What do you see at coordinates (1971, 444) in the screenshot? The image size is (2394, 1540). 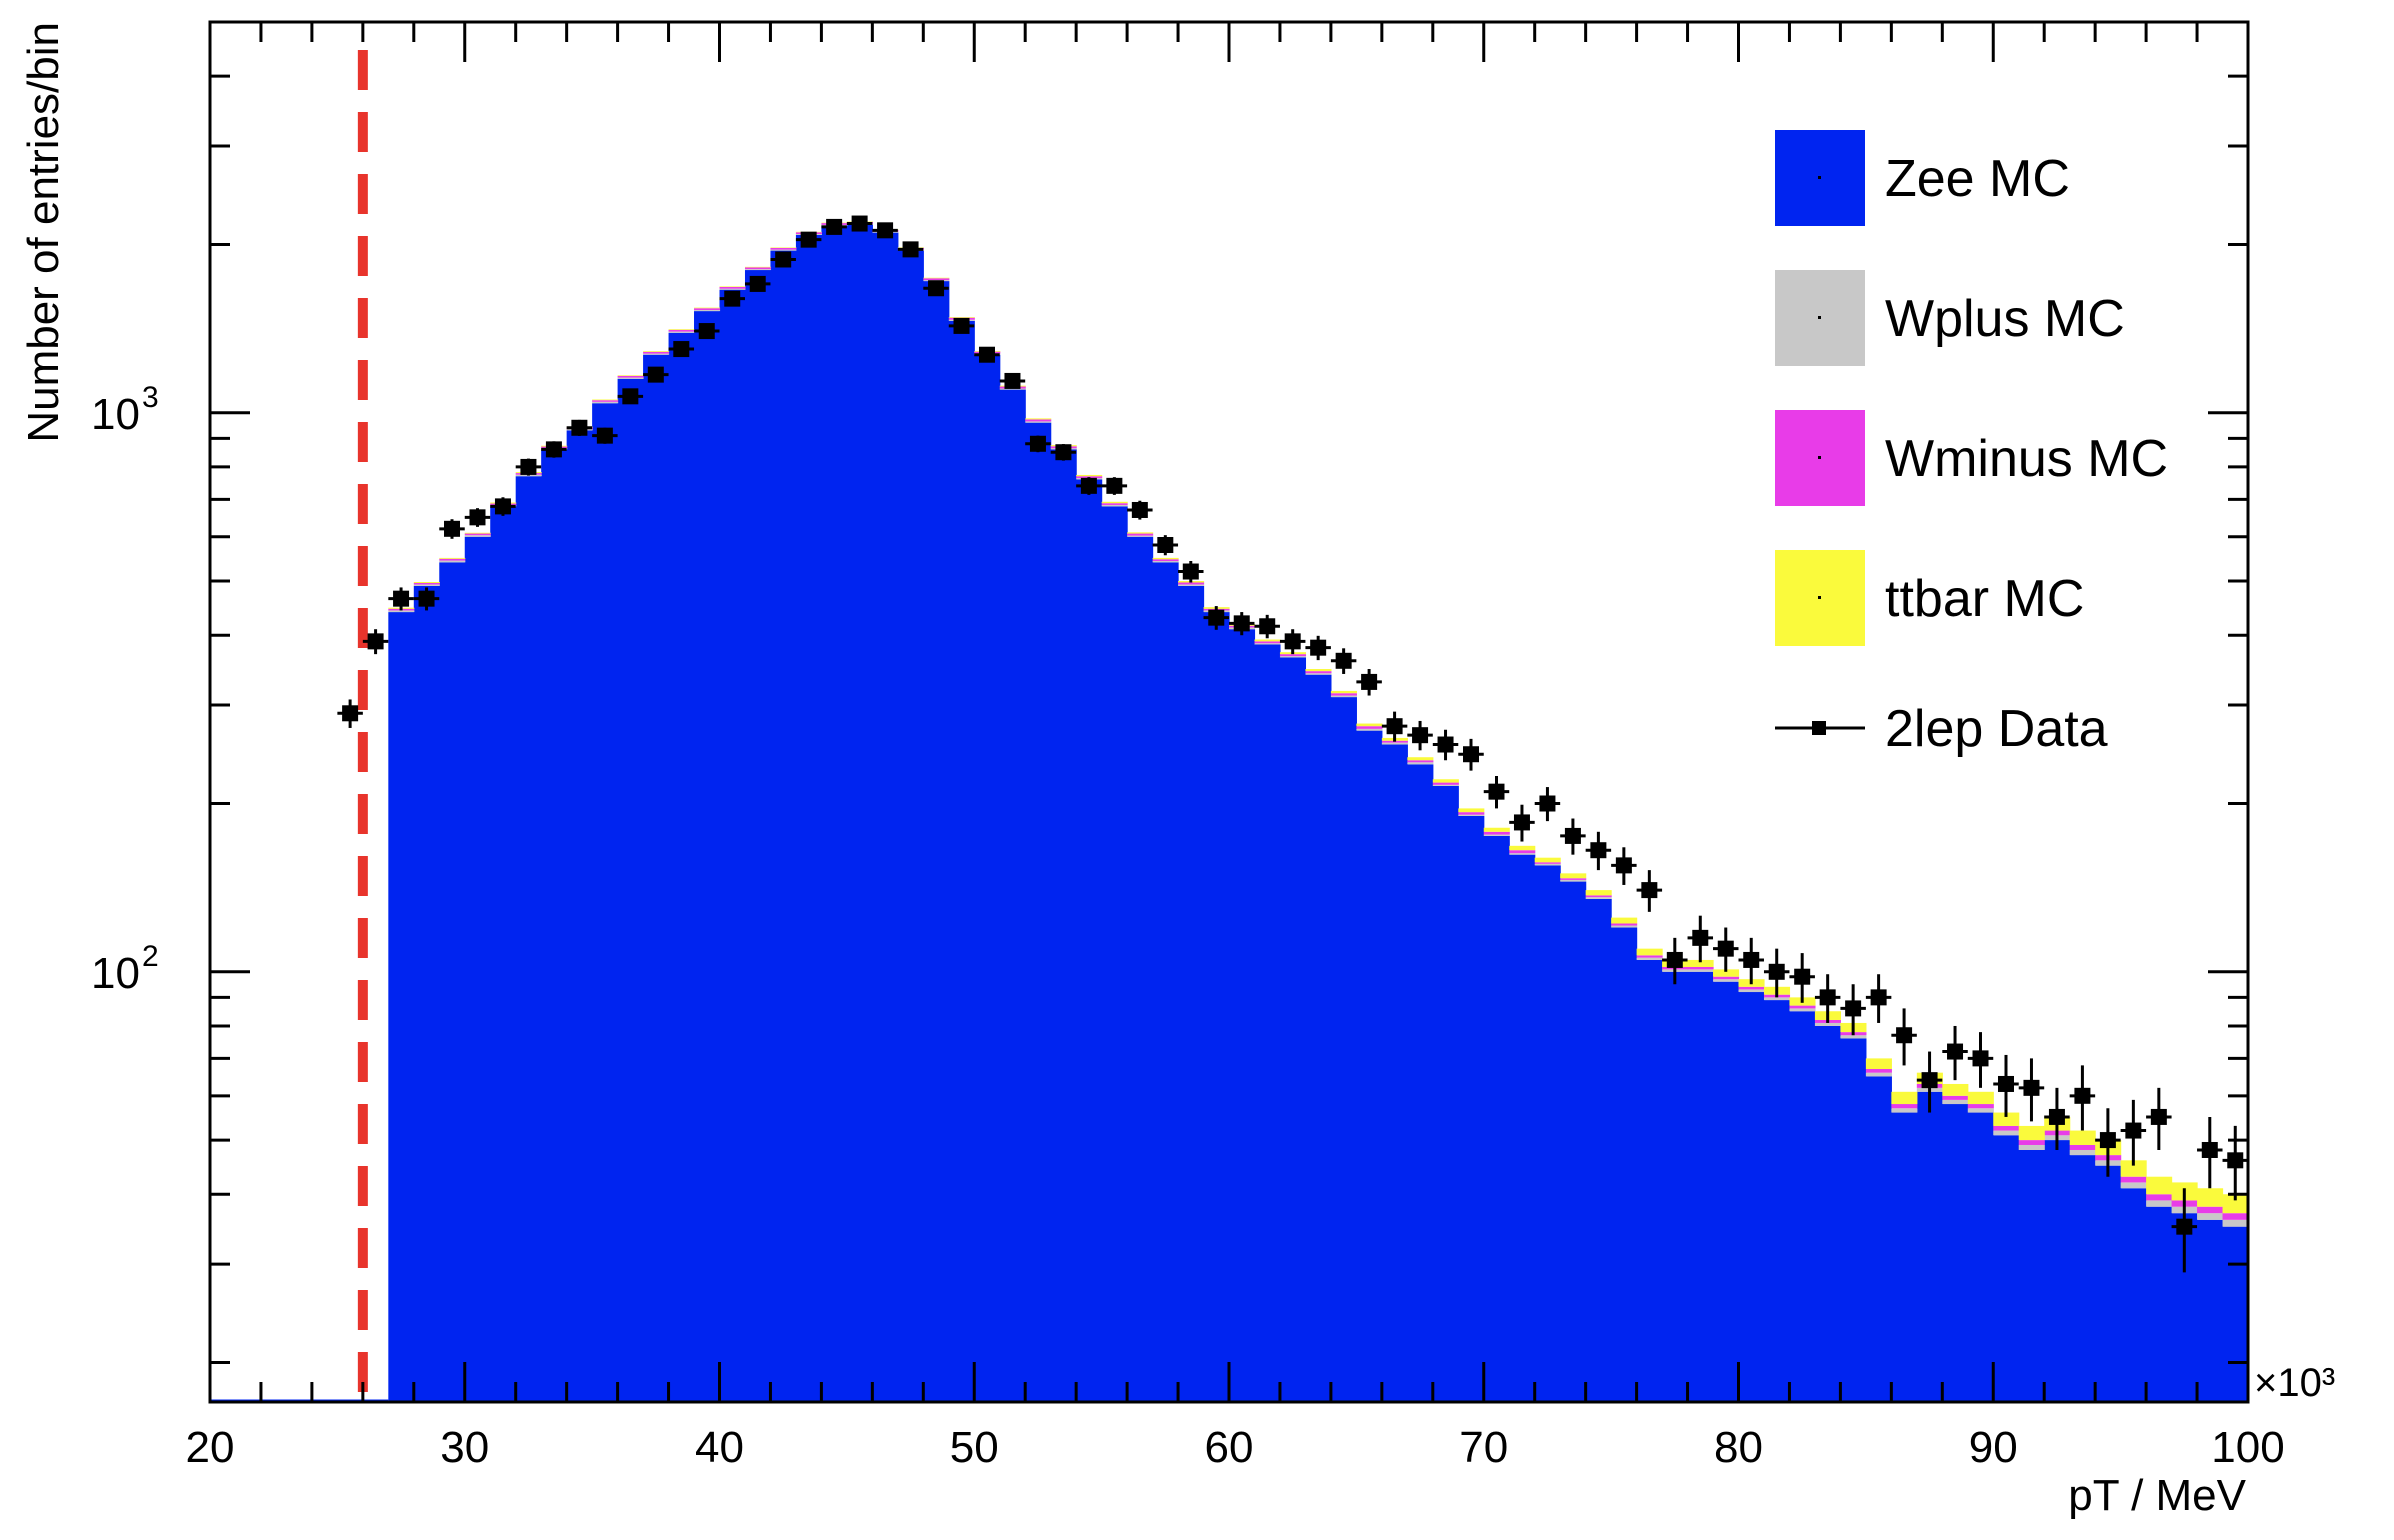 I see `legend: Zee MC Wplus MC Wminus MC ttbar MC 2lep Data` at bounding box center [1971, 444].